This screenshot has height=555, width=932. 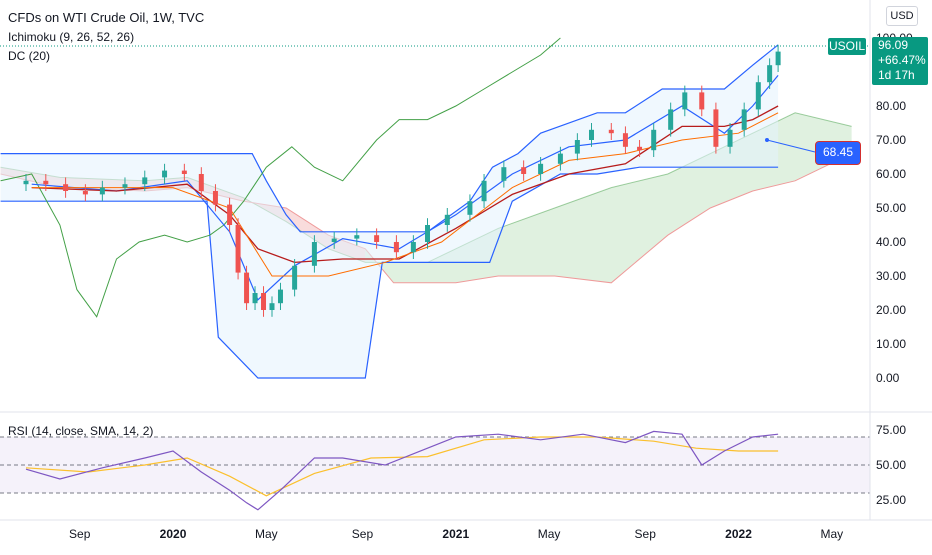 What do you see at coordinates (891, 500) in the screenshot?
I see `rsi-tick-label: 25.00` at bounding box center [891, 500].